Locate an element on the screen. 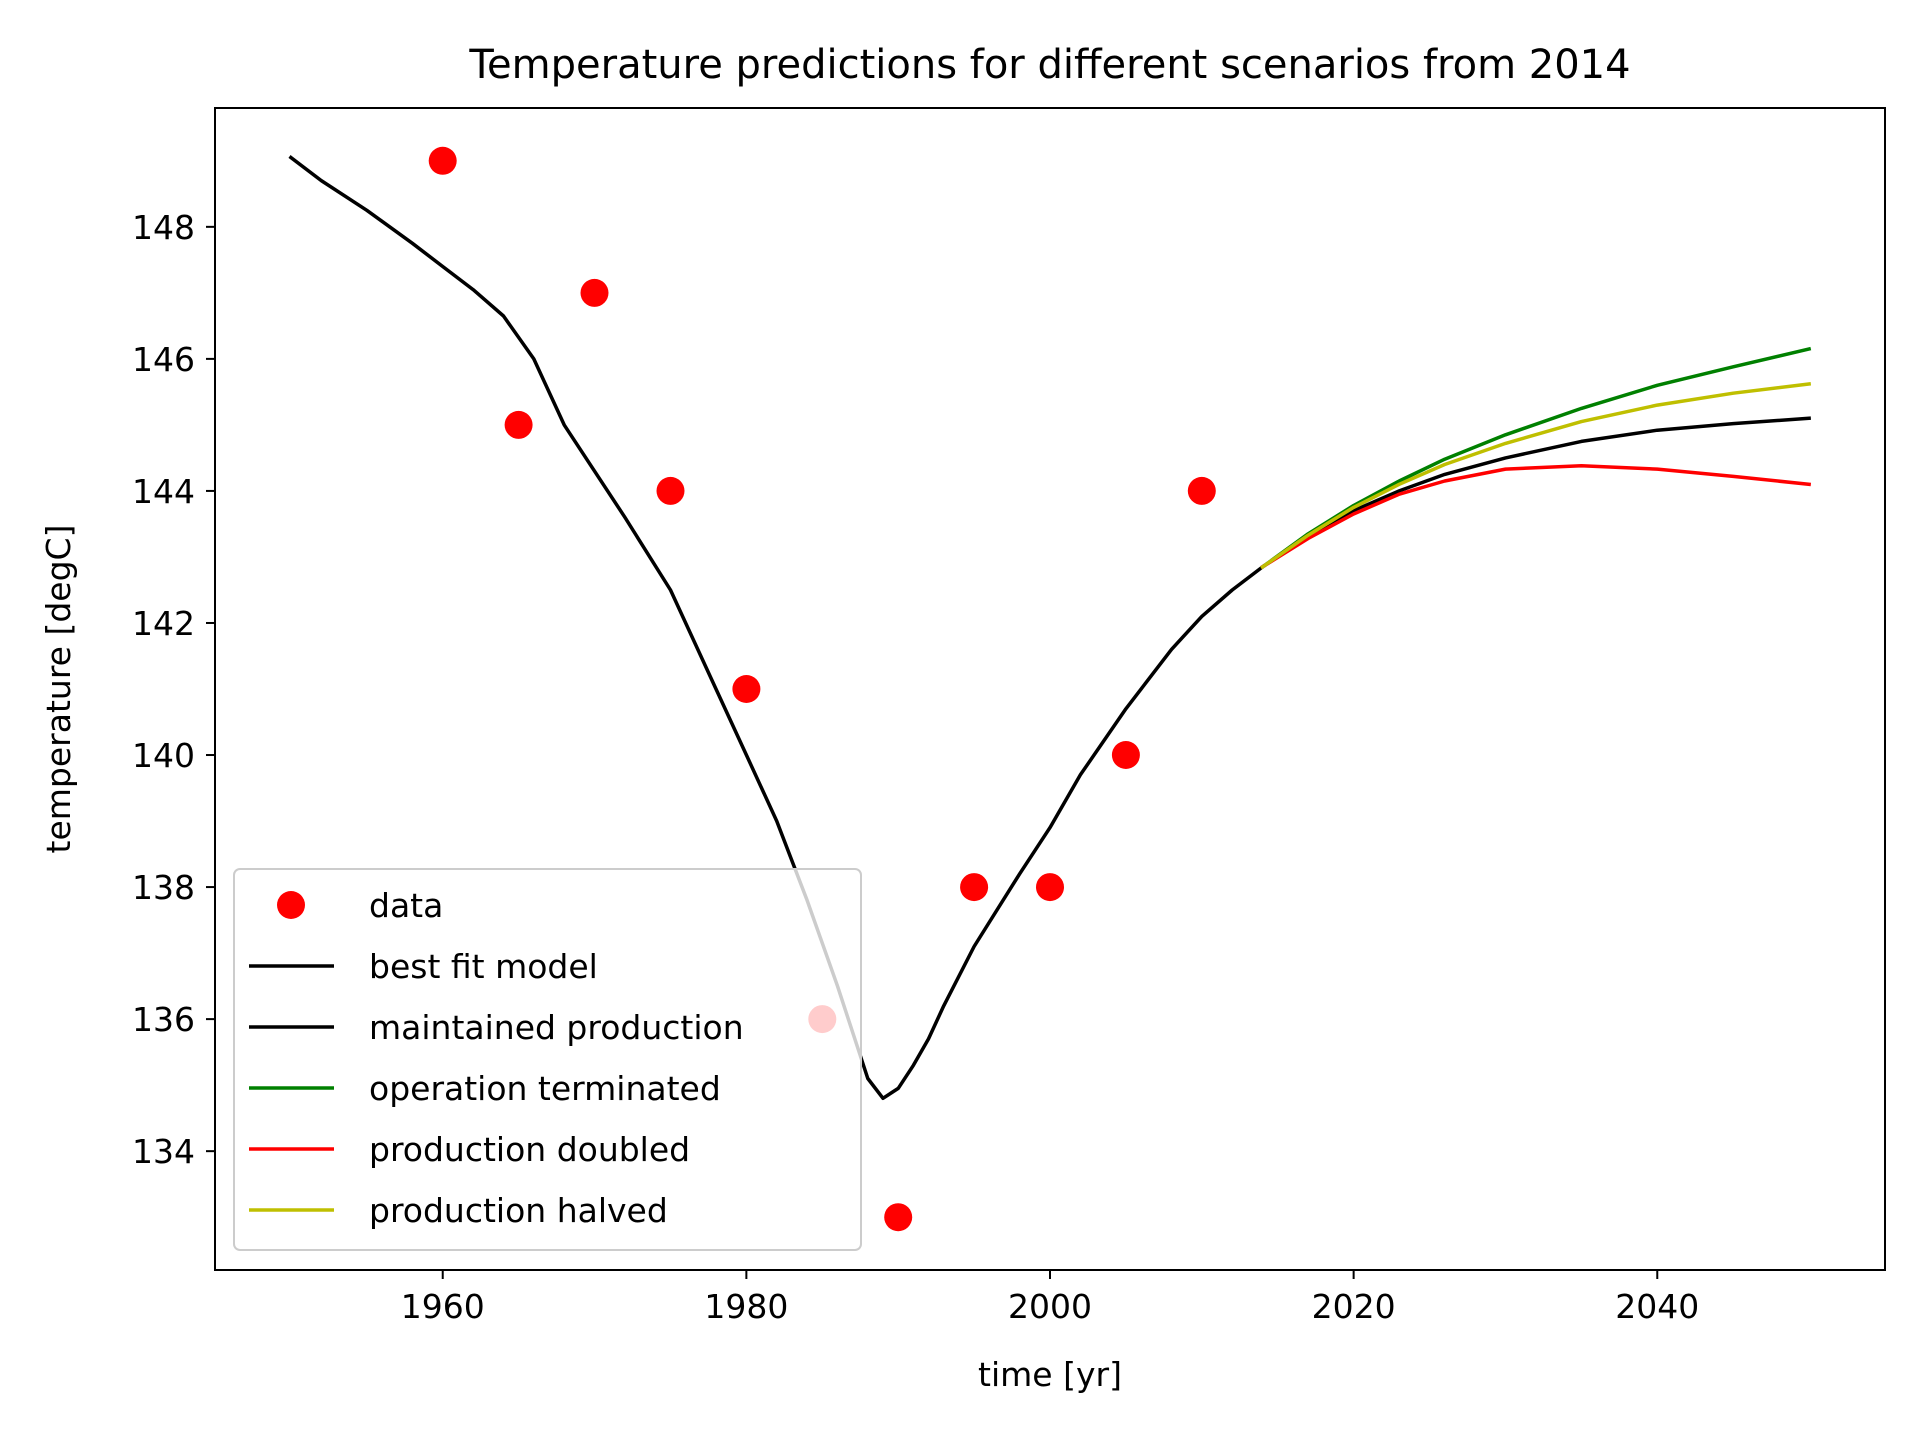 The height and width of the screenshot is (1440, 1920). y-tick-label: 134 is located at coordinates (163, 1151).